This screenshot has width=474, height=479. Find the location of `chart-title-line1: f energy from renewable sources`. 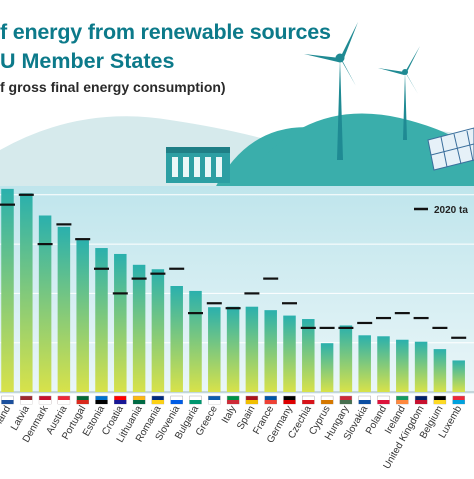

chart-title-line1: f energy from renewable sources is located at coordinates (165, 32).